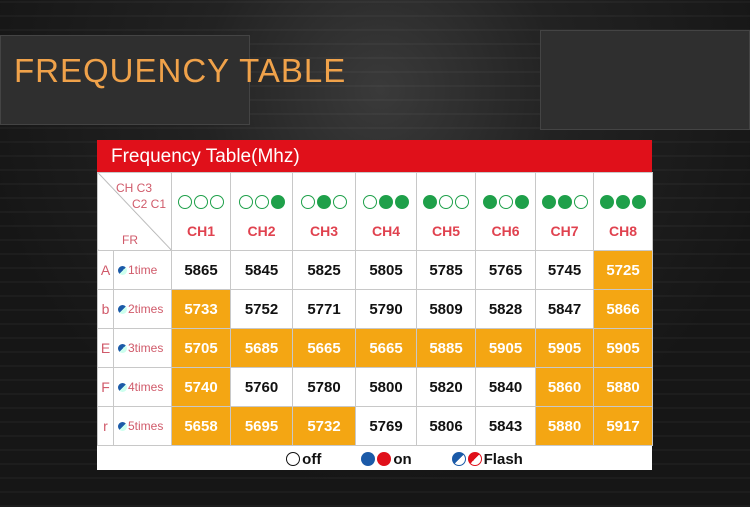 This screenshot has height=507, width=750. I want to click on frequency-cell: 5843, so click(505, 426).